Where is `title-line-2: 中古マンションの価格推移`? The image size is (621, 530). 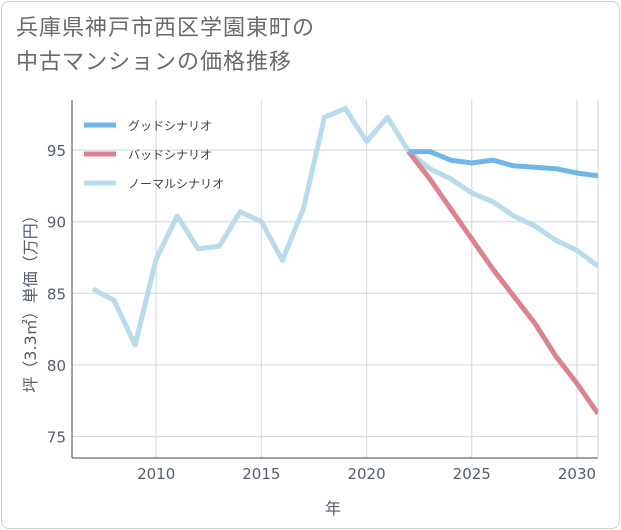 title-line-2: 中古マンションの価格推移 is located at coordinates (154, 62).